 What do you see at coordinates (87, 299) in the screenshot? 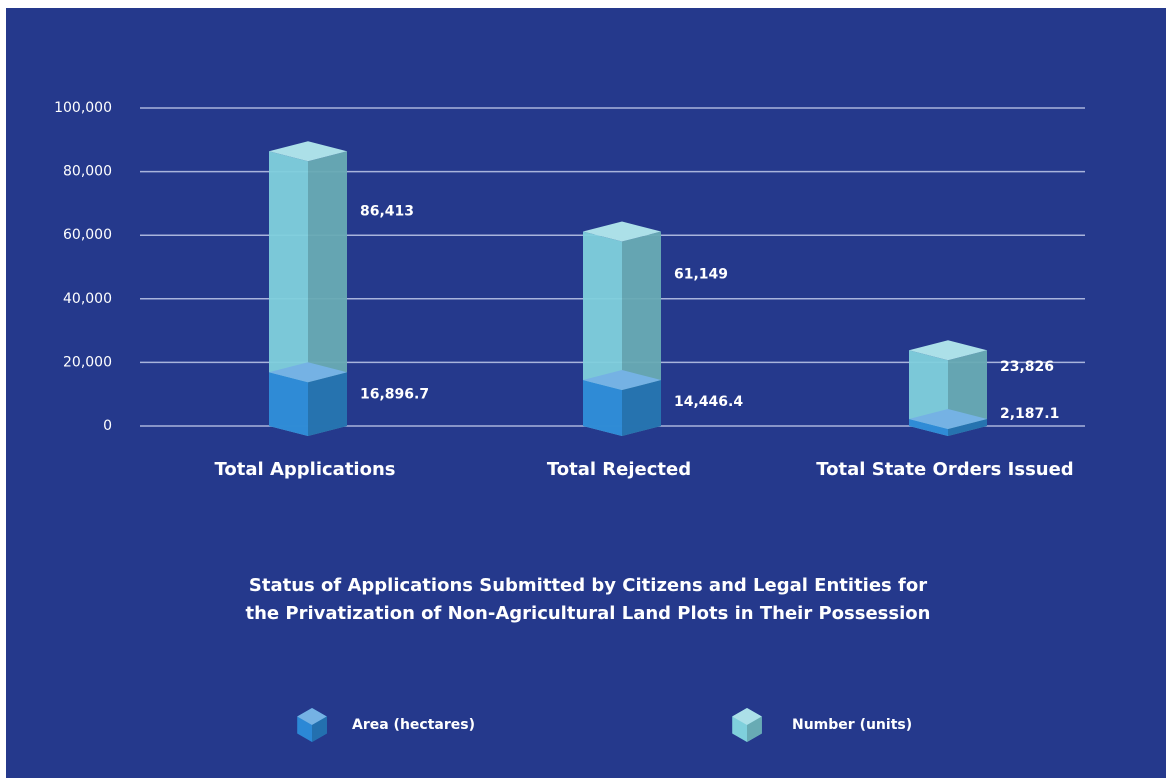
I see `y-tick-label: 40,000` at bounding box center [87, 299].